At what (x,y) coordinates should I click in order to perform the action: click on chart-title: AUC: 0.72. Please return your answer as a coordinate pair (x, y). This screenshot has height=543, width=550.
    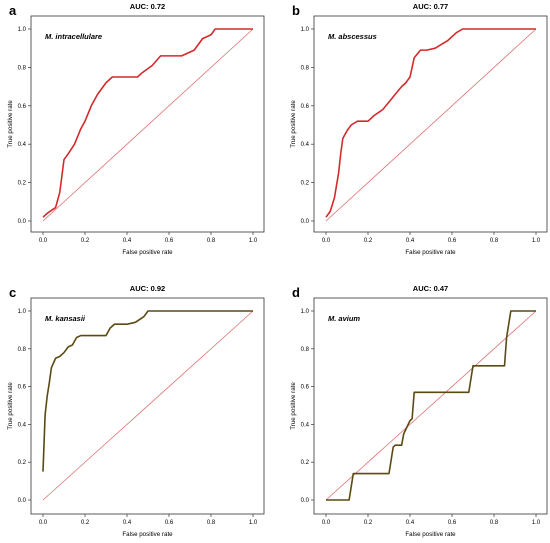
    Looking at the image, I should click on (147, 6).